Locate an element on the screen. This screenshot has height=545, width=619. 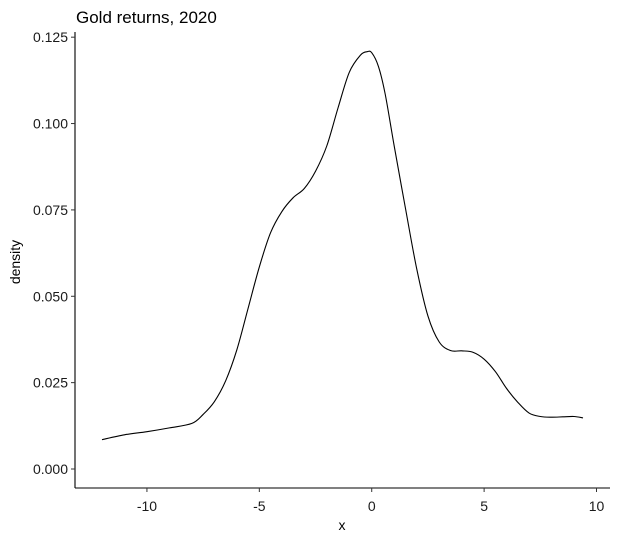
y-tick-label: 0.050 is located at coordinates (50, 296).